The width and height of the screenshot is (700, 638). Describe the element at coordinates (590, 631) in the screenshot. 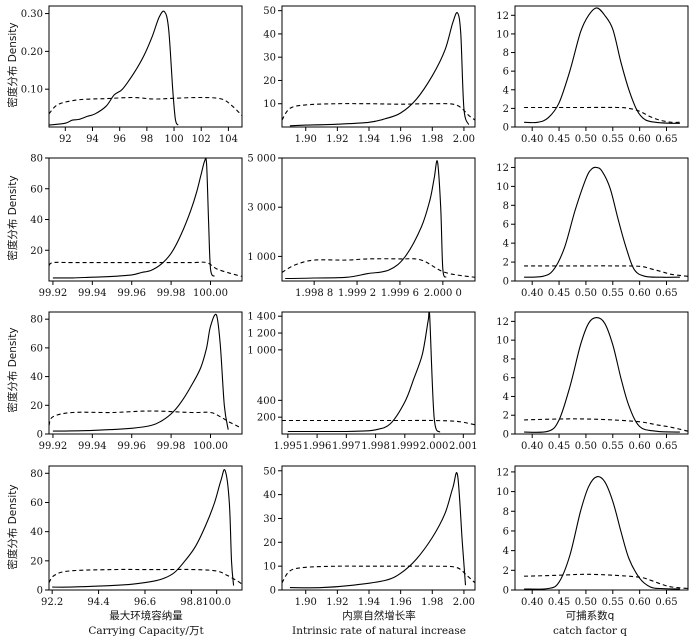

I see `x-axis-label-en: catch factor q` at that location.